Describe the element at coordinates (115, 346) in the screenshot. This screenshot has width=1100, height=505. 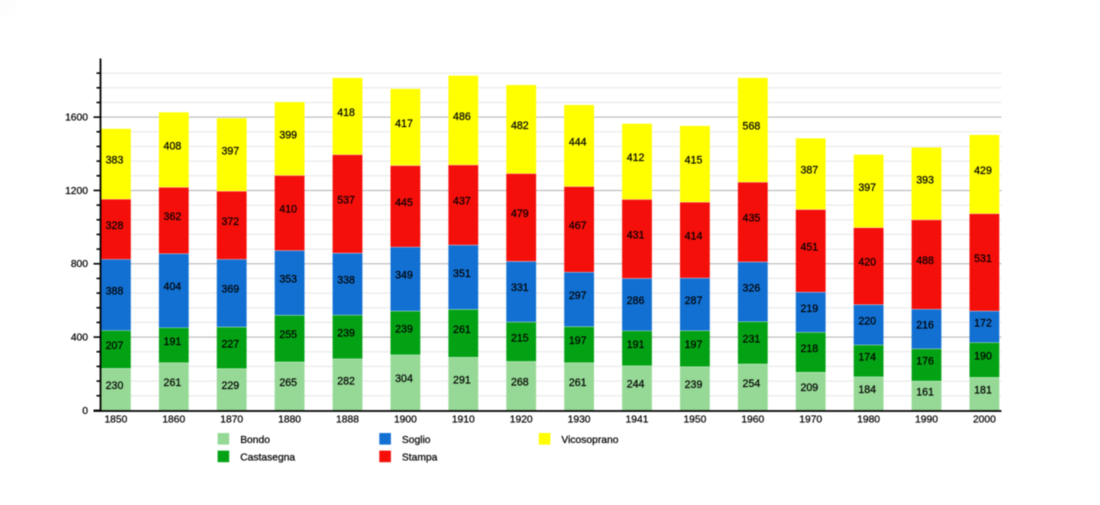
I see `svg-text: 207` at that location.